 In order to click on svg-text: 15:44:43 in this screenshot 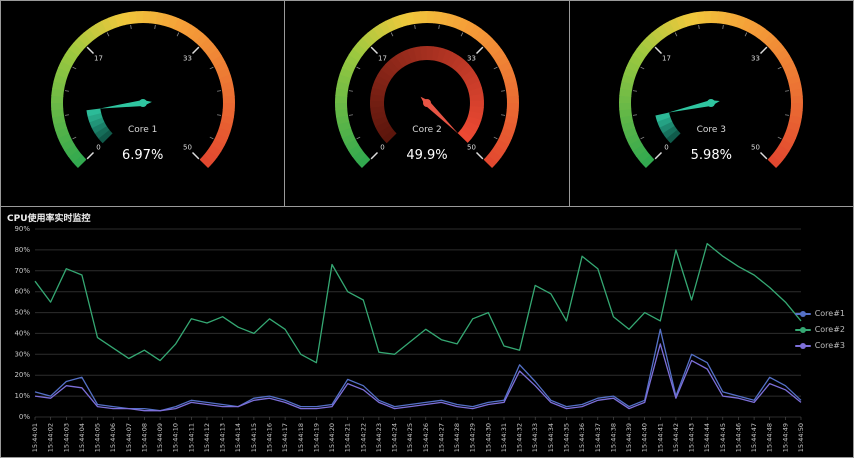, I will do `click(692, 437)`.